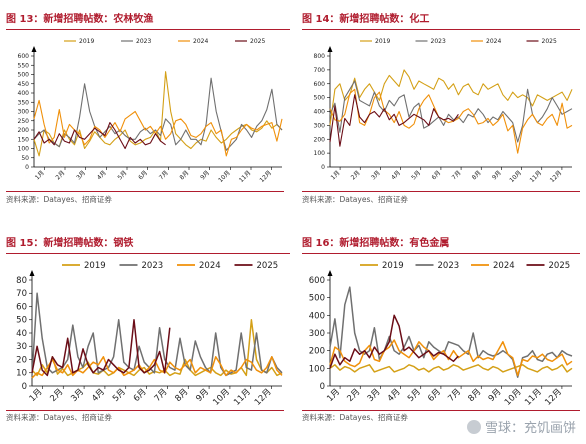  Describe the element at coordinates (21, 360) in the screenshot. I see `y-tick-label: 20` at that location.